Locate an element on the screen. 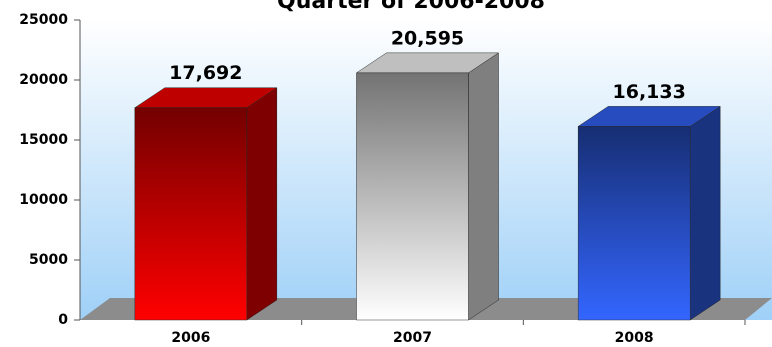 The height and width of the screenshot is (347, 772). y-tick-label: 20000 is located at coordinates (43, 80).